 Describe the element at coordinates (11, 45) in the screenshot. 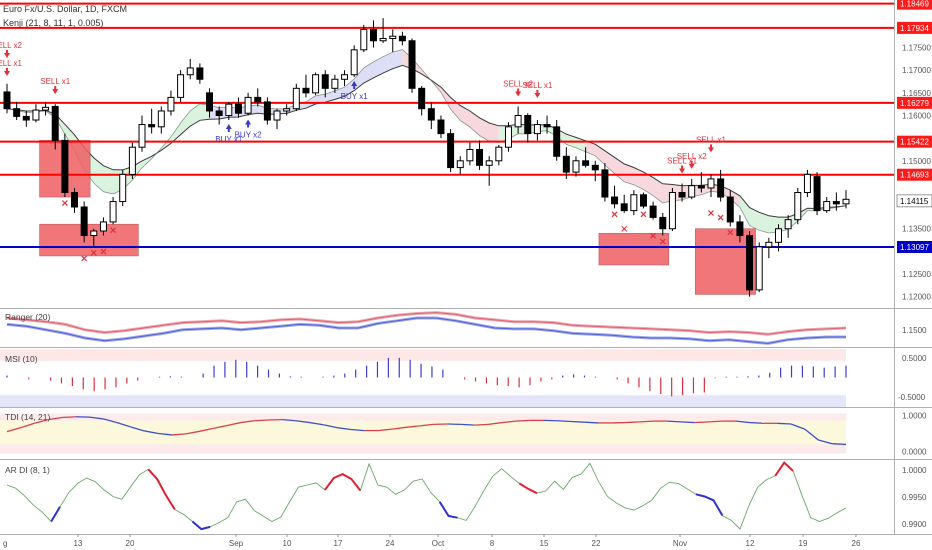

I see `sell-signal-label: SELL x2` at that location.